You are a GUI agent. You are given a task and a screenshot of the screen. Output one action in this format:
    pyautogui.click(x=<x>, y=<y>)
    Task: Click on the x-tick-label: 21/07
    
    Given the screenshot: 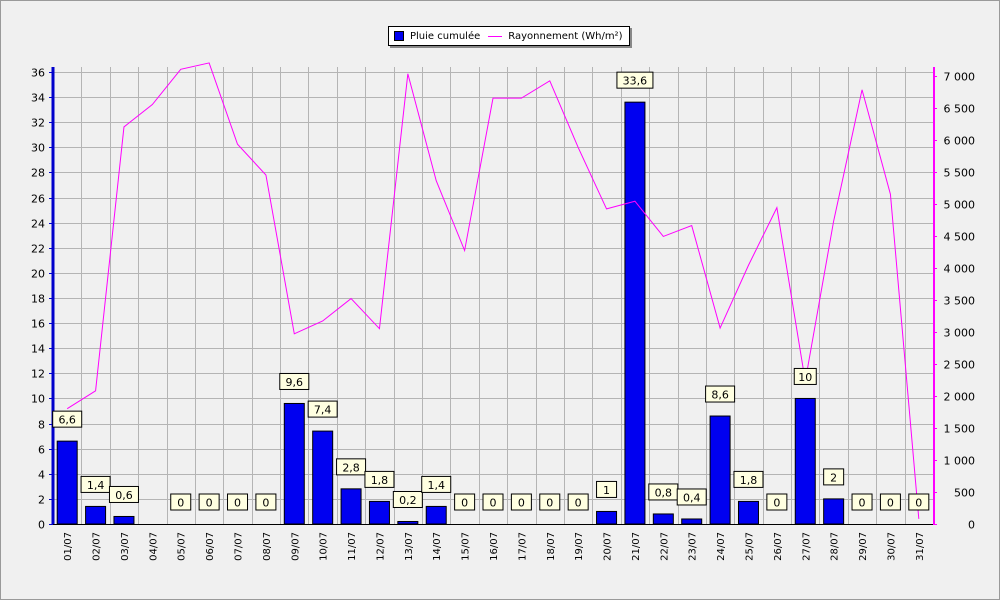 What is the action you would take?
    pyautogui.click(x=636, y=546)
    